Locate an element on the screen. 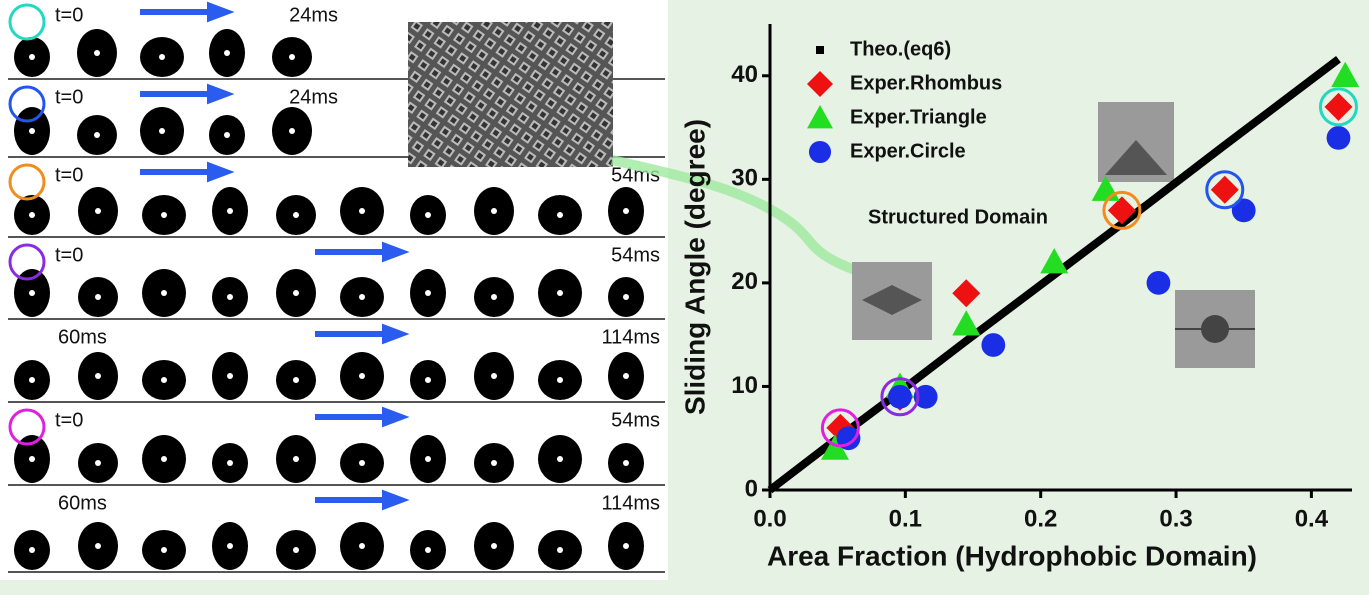 The image size is (1369, 595). legend-label: Exper.Rhombus is located at coordinates (926, 83).